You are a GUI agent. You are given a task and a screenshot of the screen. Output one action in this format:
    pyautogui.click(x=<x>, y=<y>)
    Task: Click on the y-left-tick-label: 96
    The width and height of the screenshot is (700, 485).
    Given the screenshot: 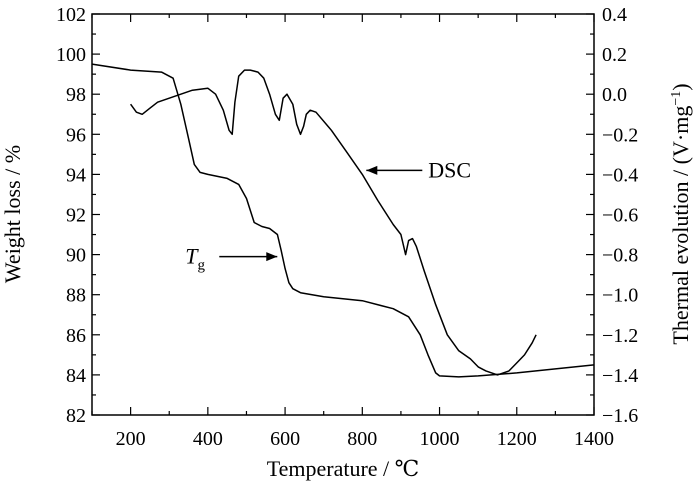 What is the action you would take?
    pyautogui.click(x=76, y=135)
    